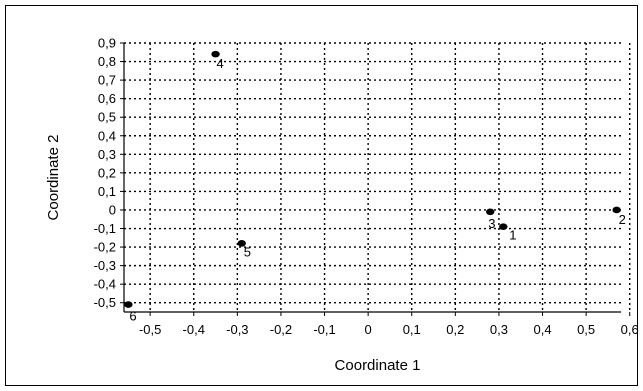  Describe the element at coordinates (105, 265) in the screenshot. I see `y-tick-label: -0,3` at that location.